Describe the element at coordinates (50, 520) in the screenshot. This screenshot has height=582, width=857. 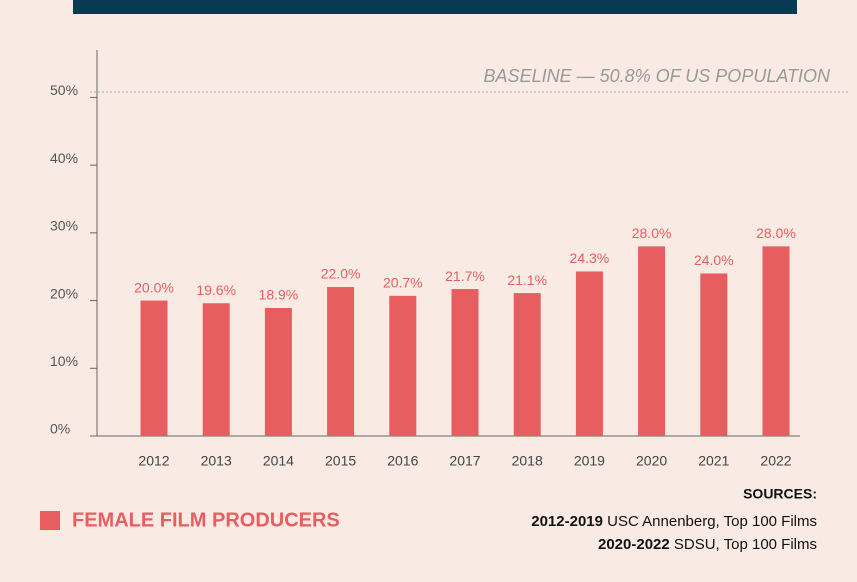
I see `legend-swatch` at that location.